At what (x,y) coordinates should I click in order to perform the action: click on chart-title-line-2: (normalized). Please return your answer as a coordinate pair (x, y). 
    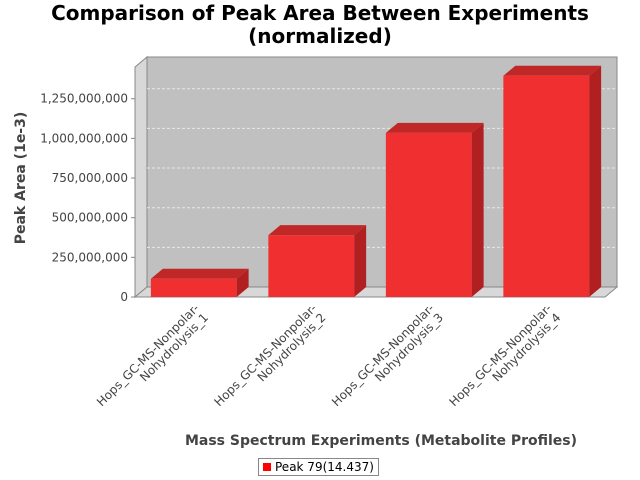
    Looking at the image, I should click on (320, 36).